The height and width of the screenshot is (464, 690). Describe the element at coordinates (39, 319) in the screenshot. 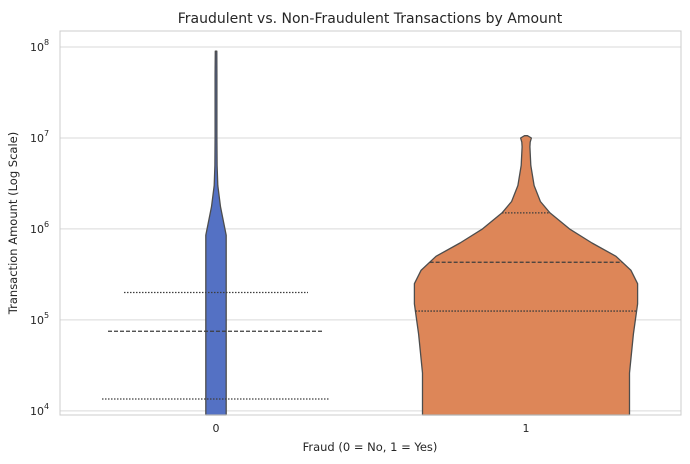

I see `y-tick-label: 10⁵` at that location.